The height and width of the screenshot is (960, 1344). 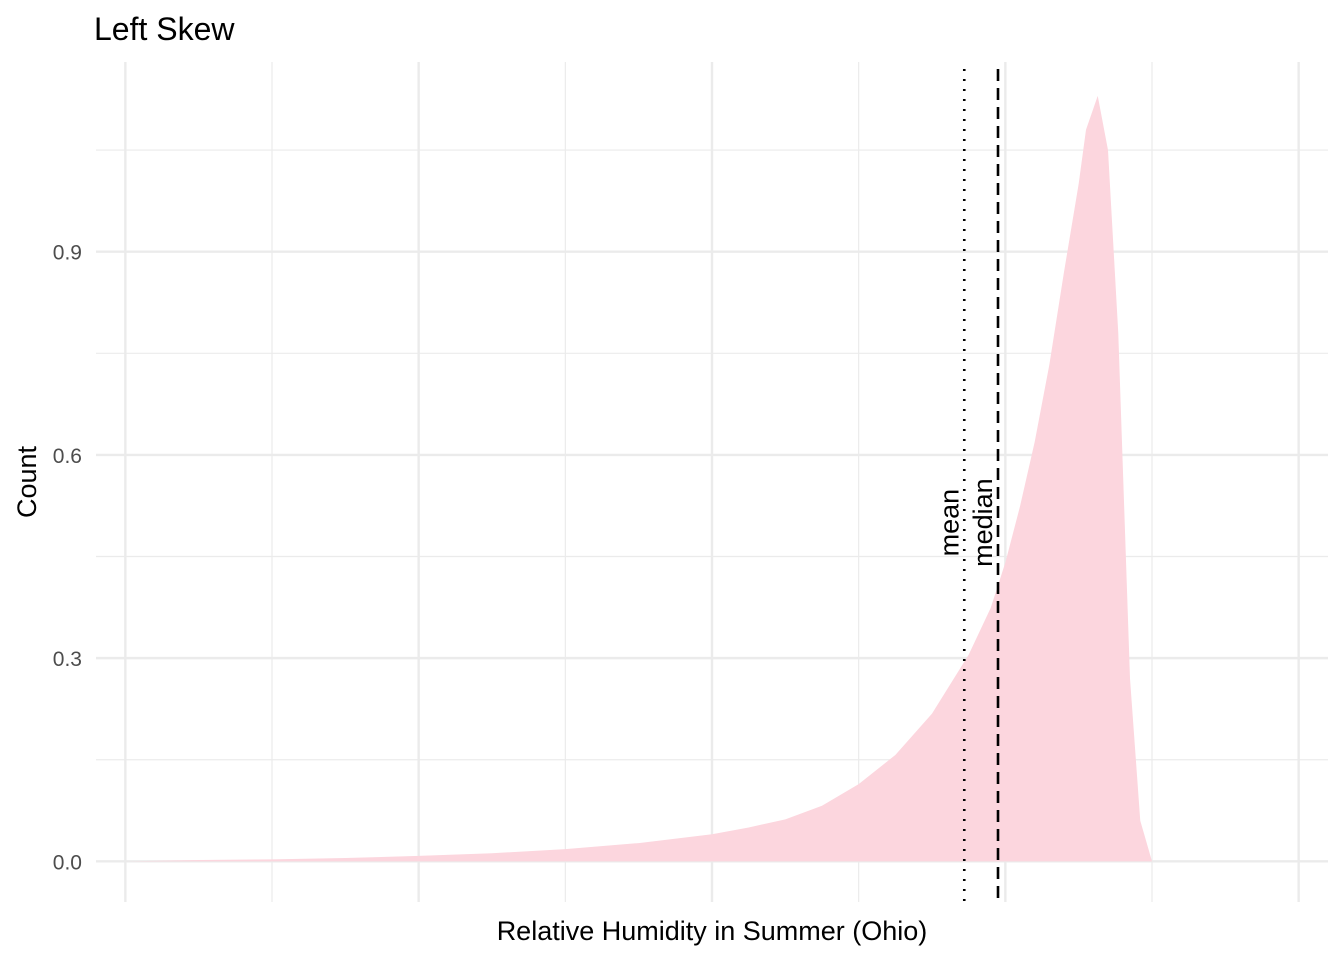 What do you see at coordinates (27, 481) in the screenshot?
I see `y-axis-title: Count` at bounding box center [27, 481].